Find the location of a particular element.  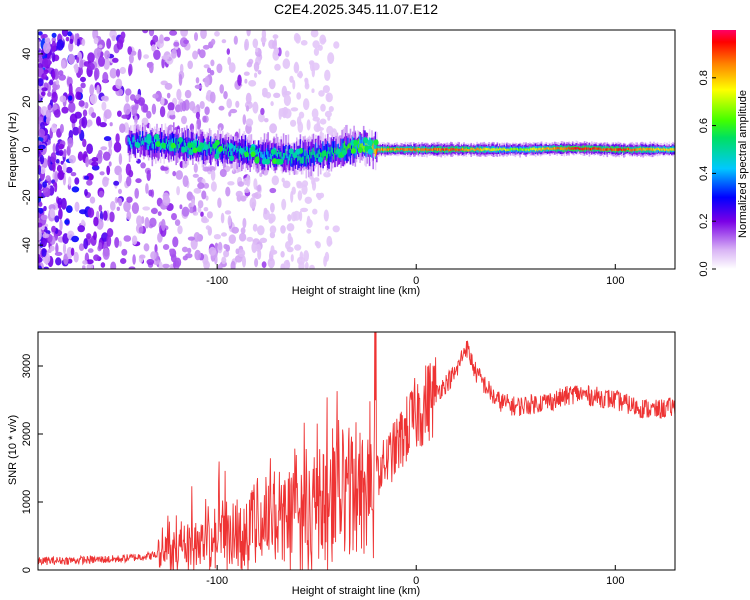

spectrogram-y-label: Frequency (Hz) is located at coordinates (13, 150).